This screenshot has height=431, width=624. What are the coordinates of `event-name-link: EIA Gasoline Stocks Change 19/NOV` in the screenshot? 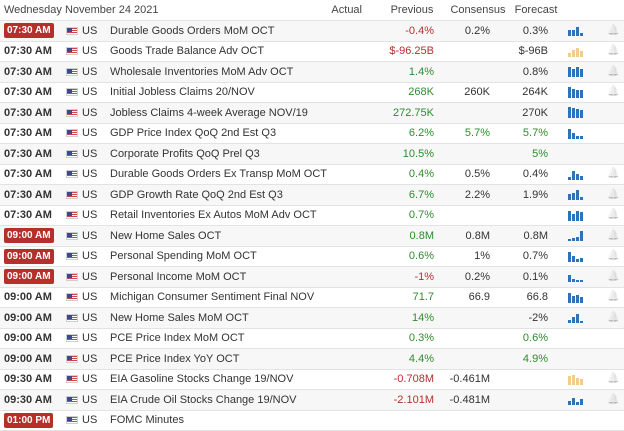 It's located at (202, 379).